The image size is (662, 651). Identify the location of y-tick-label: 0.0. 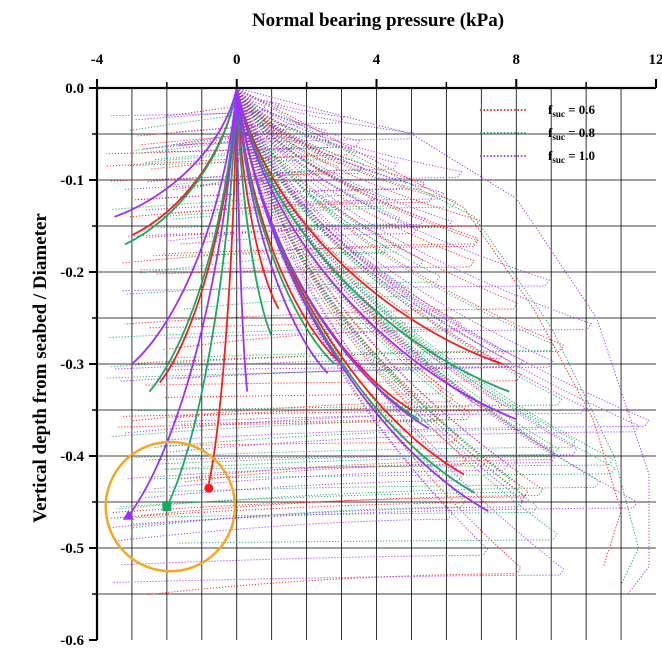
(74, 89).